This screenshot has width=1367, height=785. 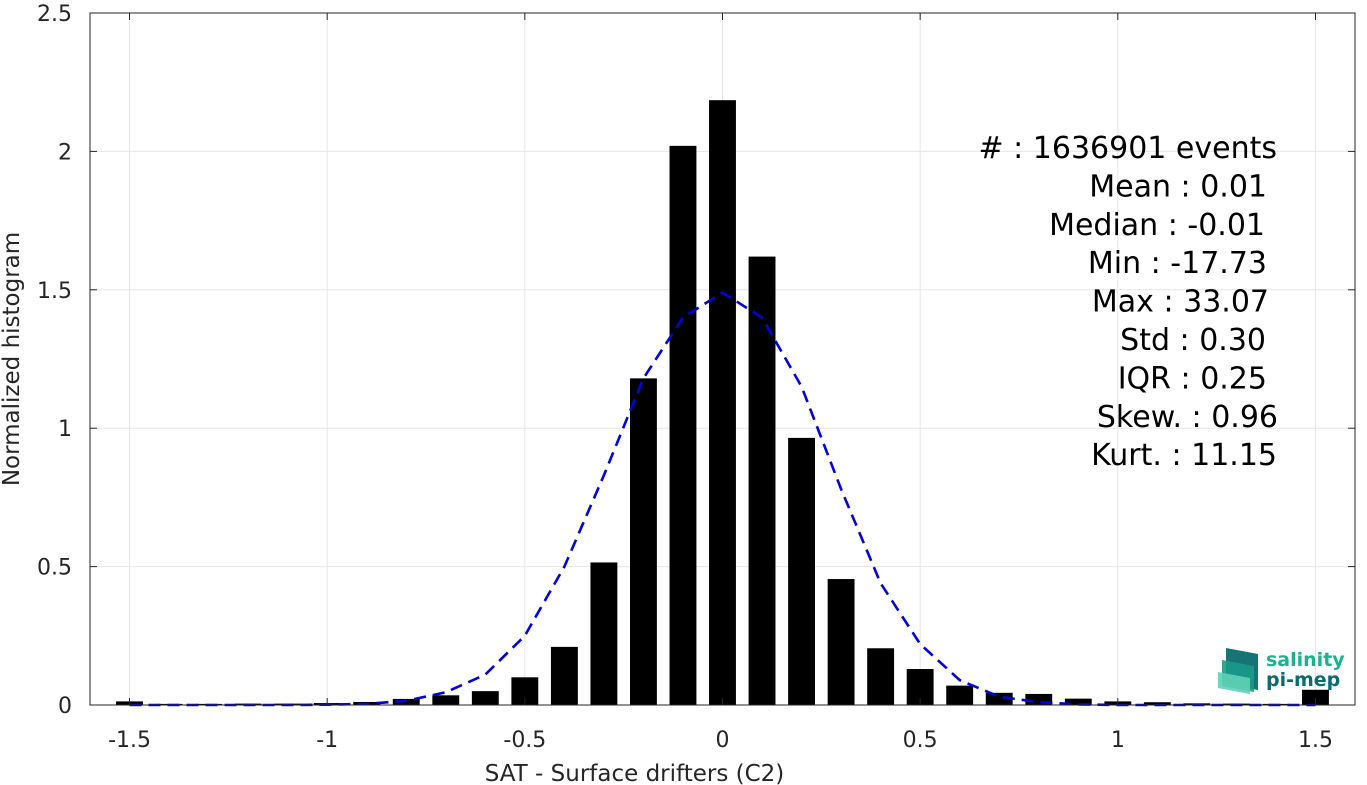 What do you see at coordinates (1315, 740) in the screenshot?
I see `x-tick-label: 1.5` at bounding box center [1315, 740].